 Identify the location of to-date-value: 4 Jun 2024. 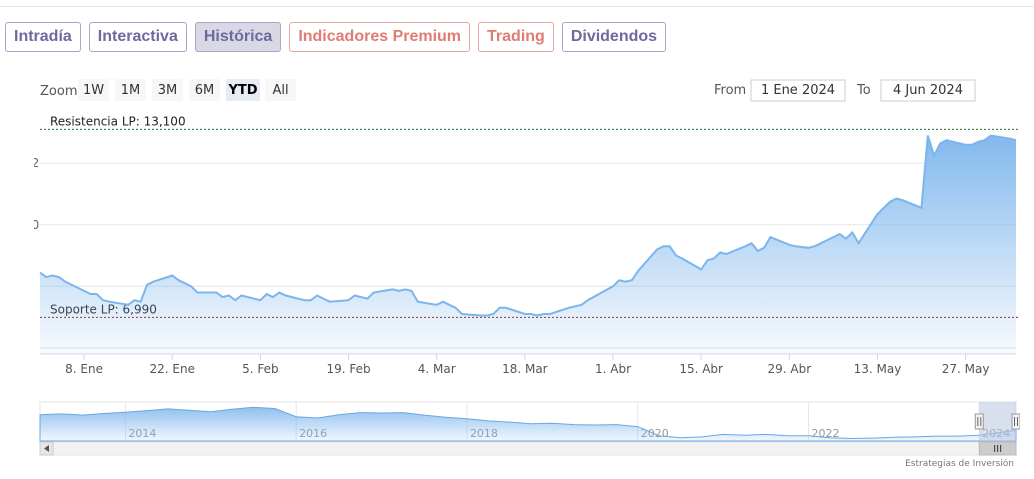
(928, 90).